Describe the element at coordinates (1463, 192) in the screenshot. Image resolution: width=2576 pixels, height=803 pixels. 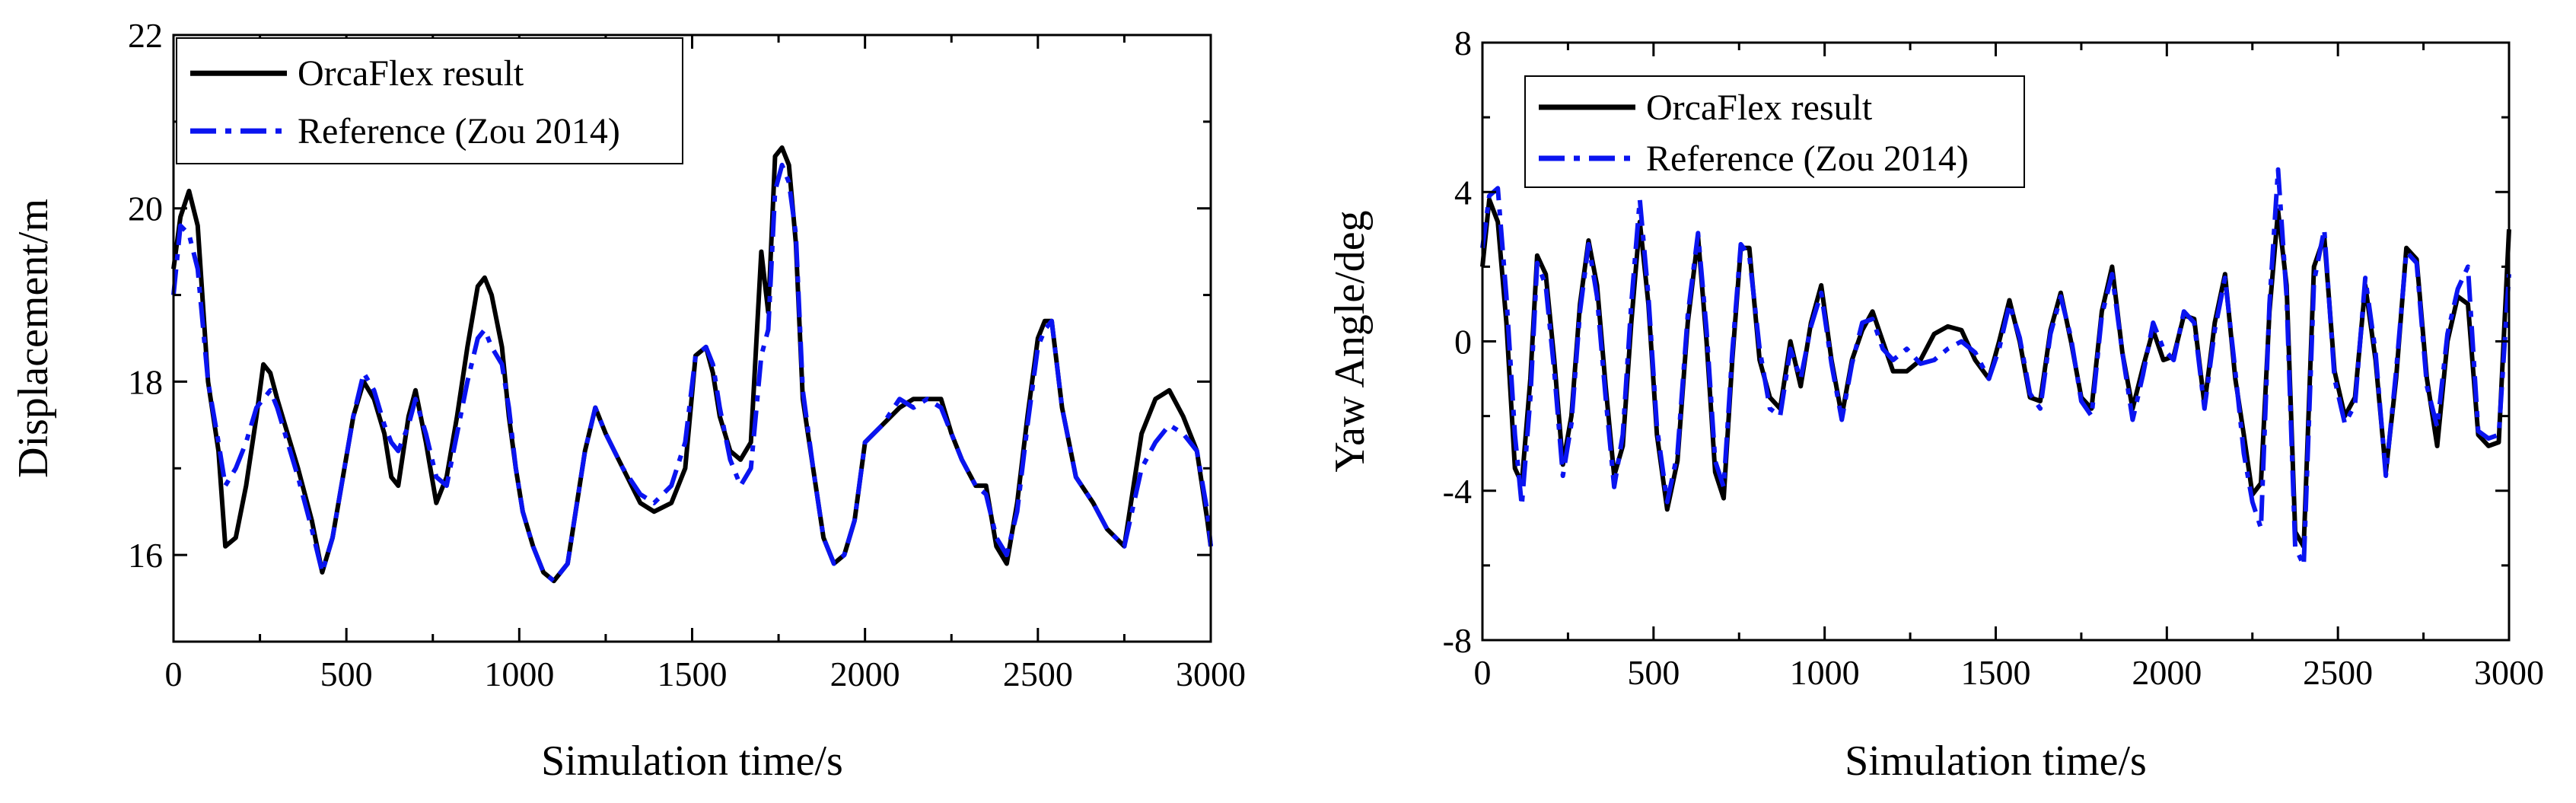
I see `y-tick-label: 4` at that location.